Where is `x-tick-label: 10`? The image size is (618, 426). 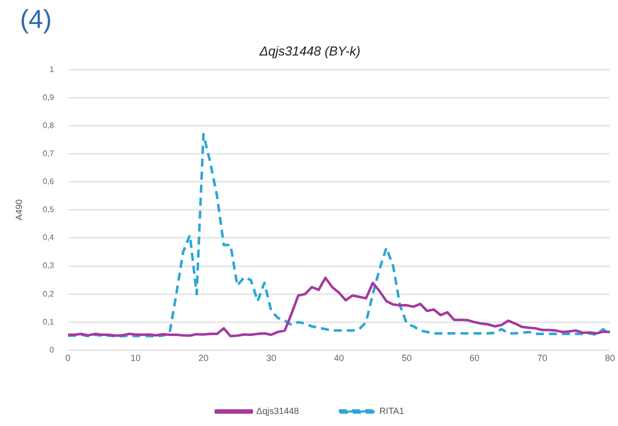
x-tick-label: 10 is located at coordinates (135, 358).